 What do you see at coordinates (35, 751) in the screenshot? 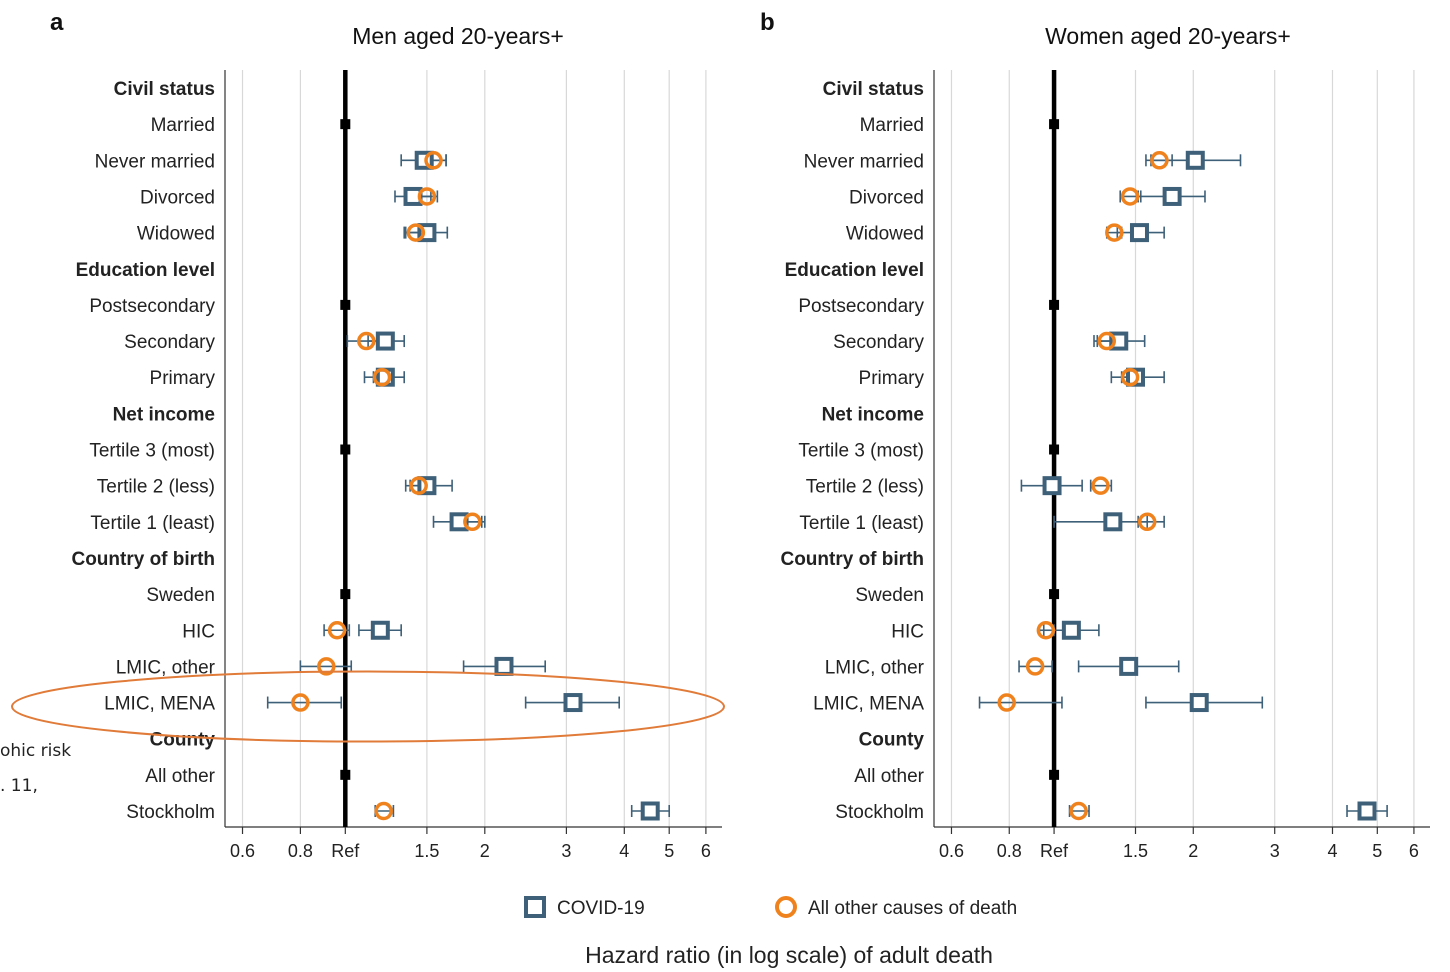
I see `side-note-line-1: ohic risk` at bounding box center [35, 751].